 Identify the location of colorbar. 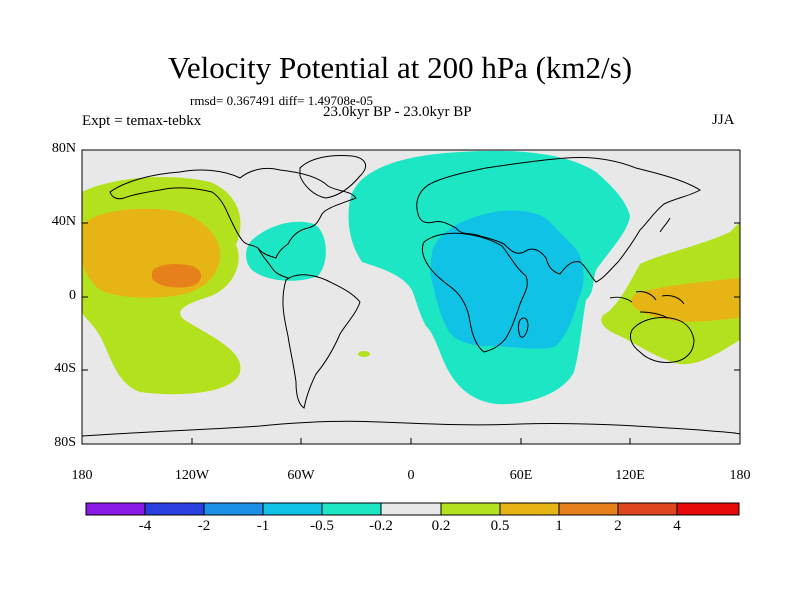
(412, 509).